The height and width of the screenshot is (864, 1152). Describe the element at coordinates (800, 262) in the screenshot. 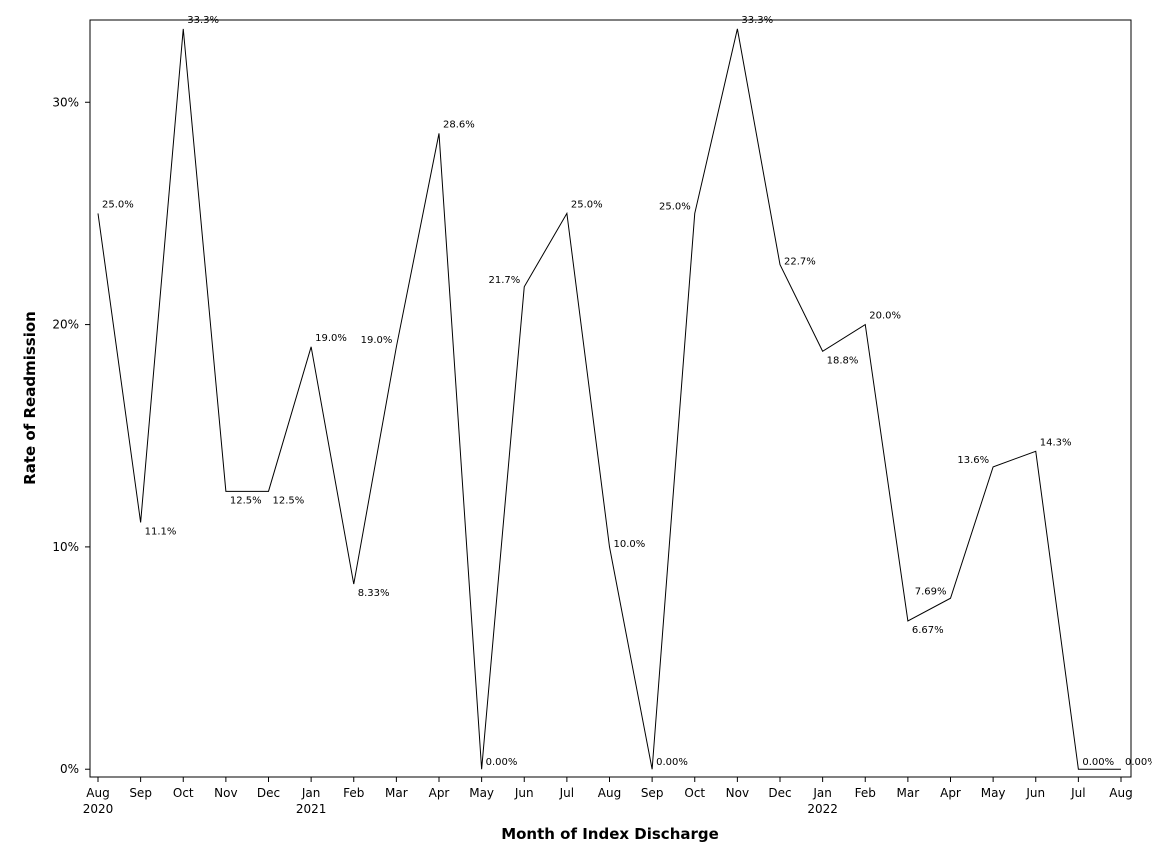

I see `data-label: 22.7%` at that location.